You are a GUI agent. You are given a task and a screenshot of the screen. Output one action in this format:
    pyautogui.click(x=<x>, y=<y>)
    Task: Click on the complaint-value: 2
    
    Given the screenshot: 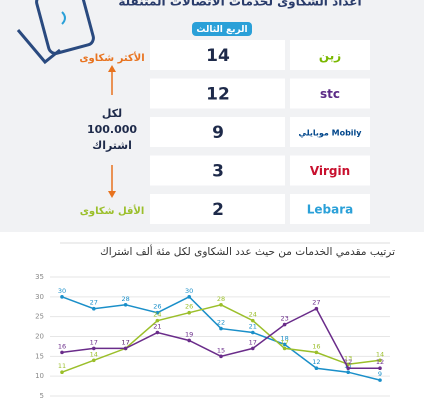 What is the action you would take?
    pyautogui.click(x=218, y=210)
    